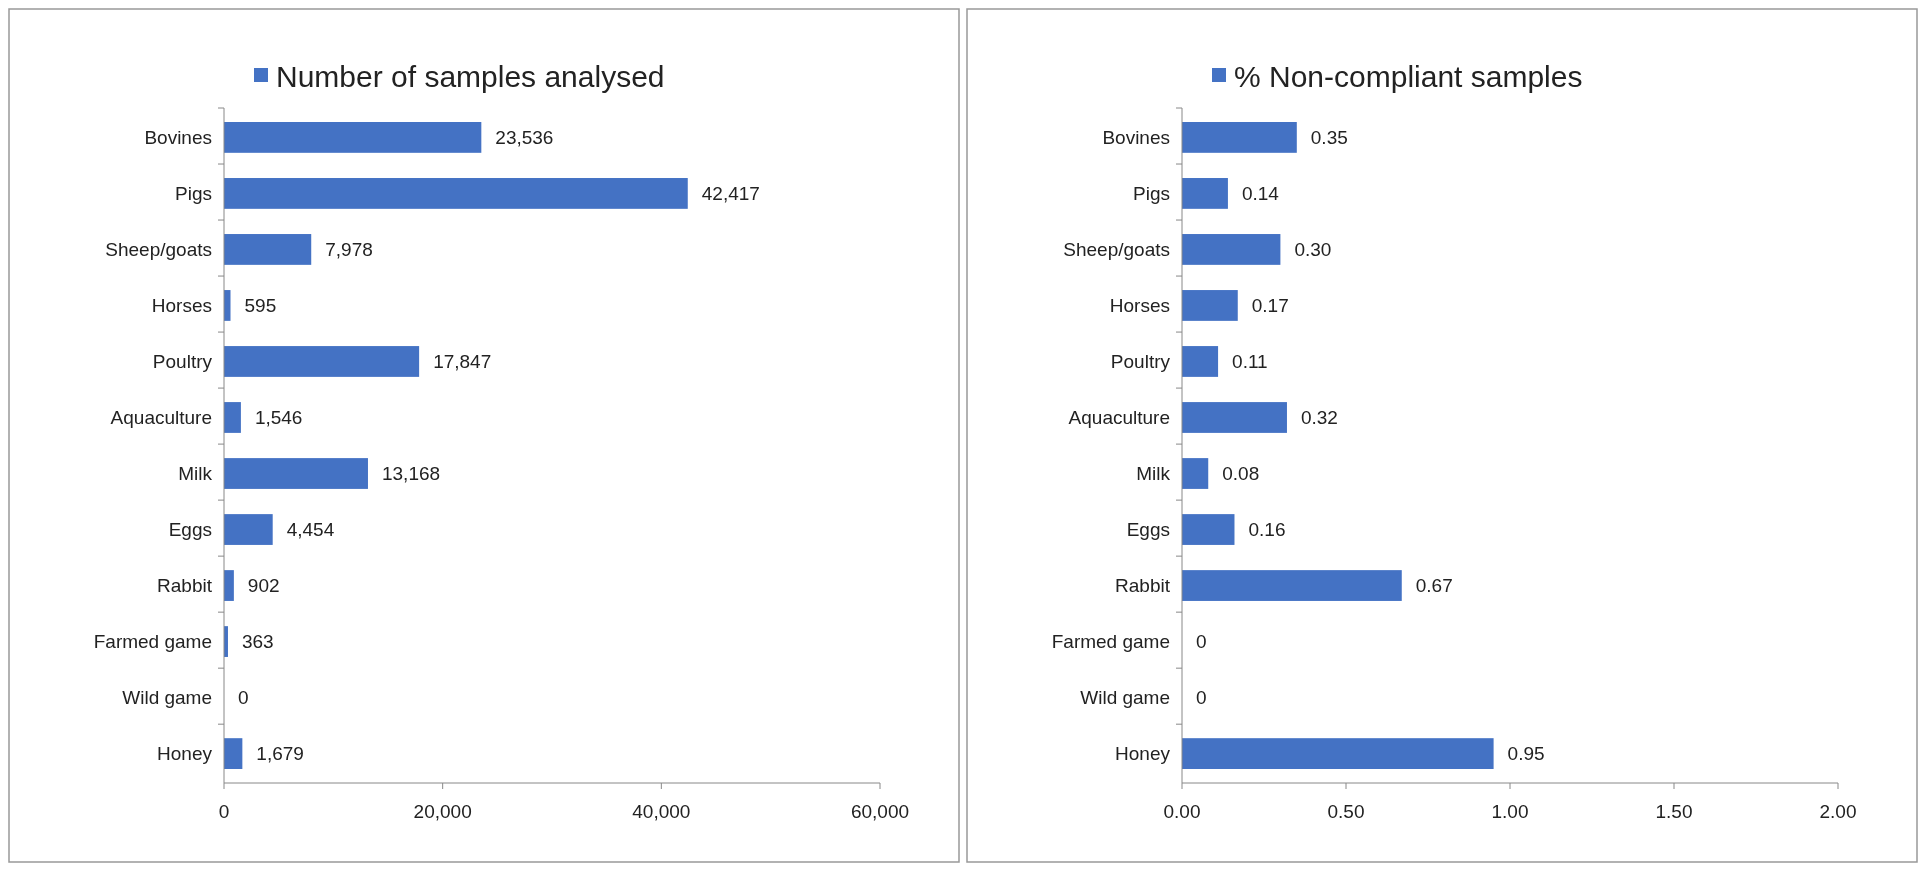 The height and width of the screenshot is (871, 1932). I want to click on data-label: 363, so click(257, 642).